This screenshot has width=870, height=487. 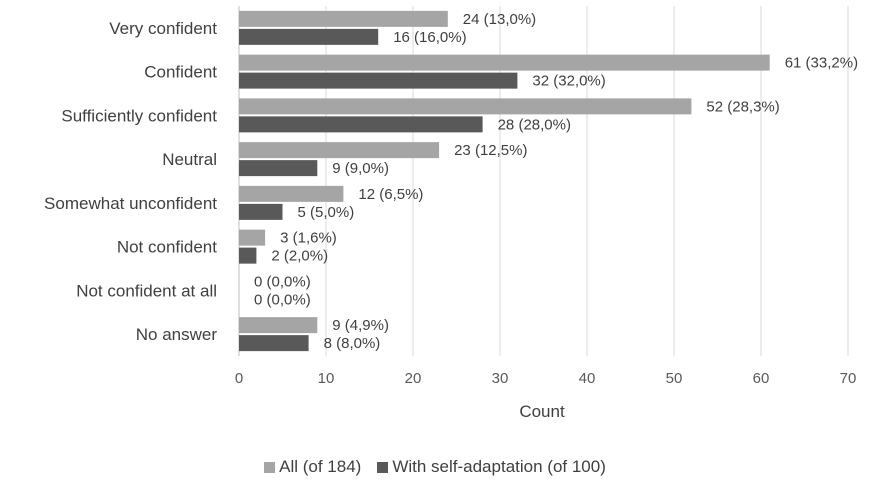 What do you see at coordinates (742, 106) in the screenshot?
I see `data-label: 52 (28,3%)` at bounding box center [742, 106].